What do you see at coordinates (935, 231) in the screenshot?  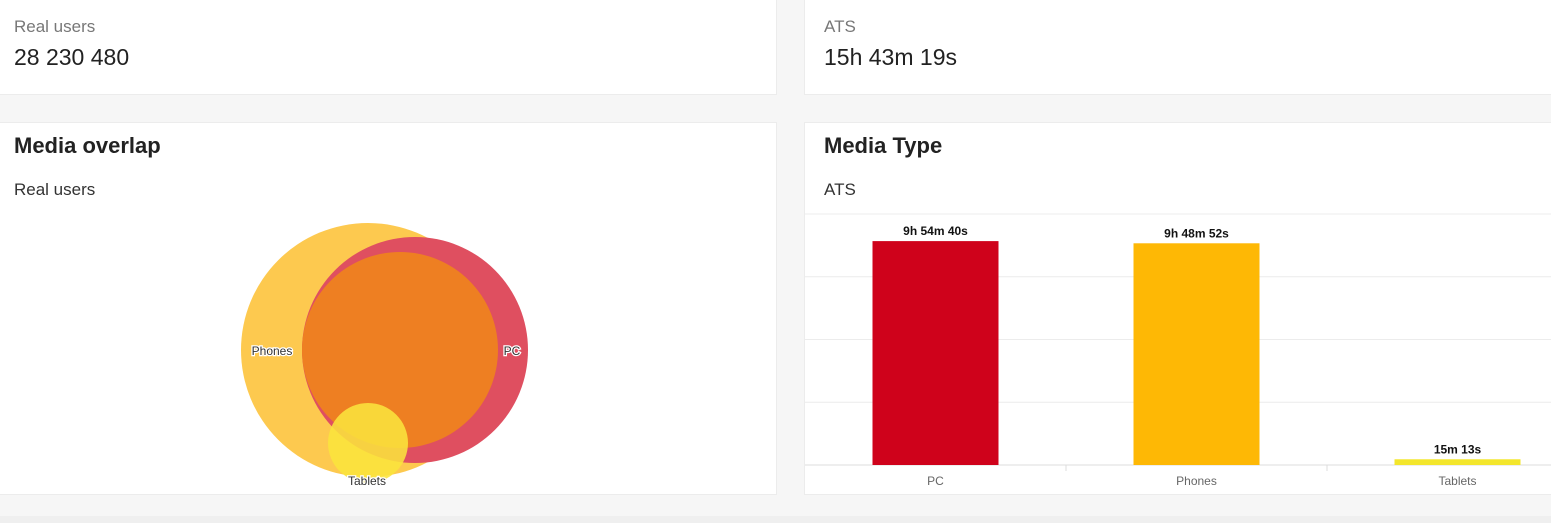 I see `data-label-pc: 9h 54m 40s` at bounding box center [935, 231].